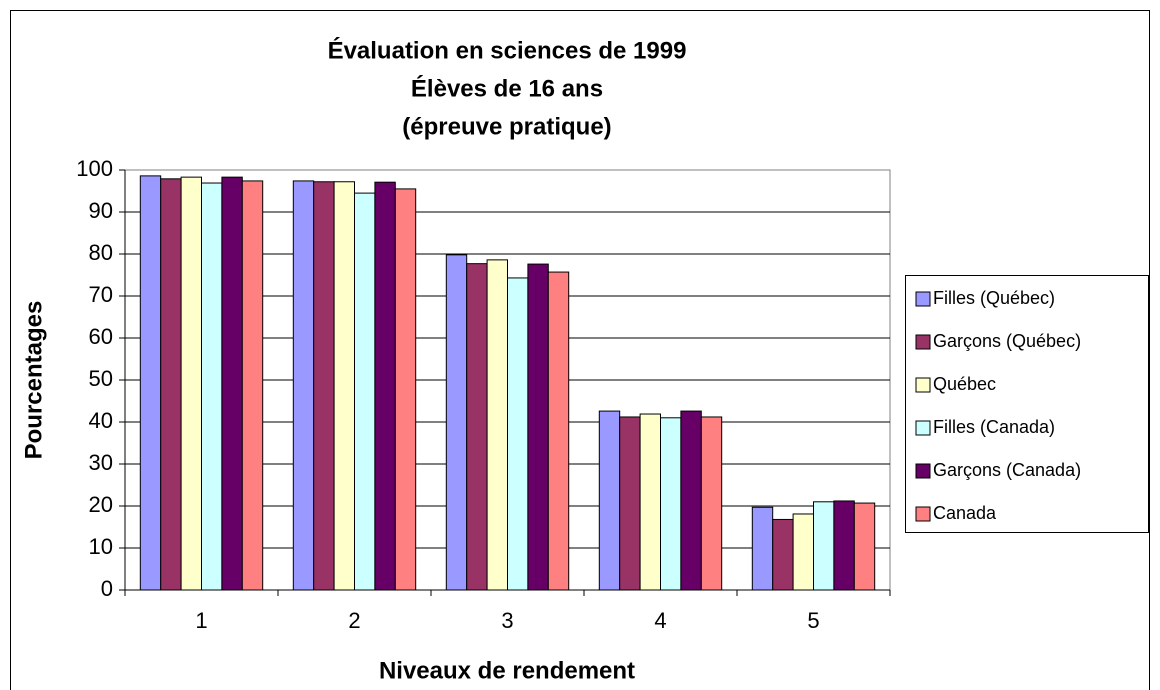 This screenshot has width=1160, height=690. Describe the element at coordinates (965, 513) in the screenshot. I see `legend-label: Canada` at that location.